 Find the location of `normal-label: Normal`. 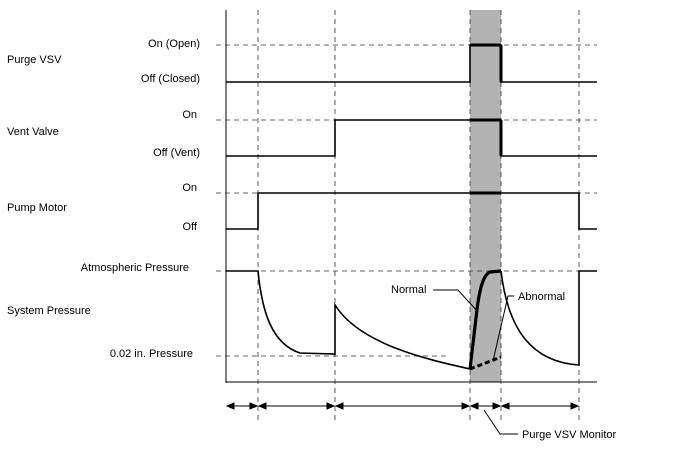

normal-label: Normal is located at coordinates (408, 290).